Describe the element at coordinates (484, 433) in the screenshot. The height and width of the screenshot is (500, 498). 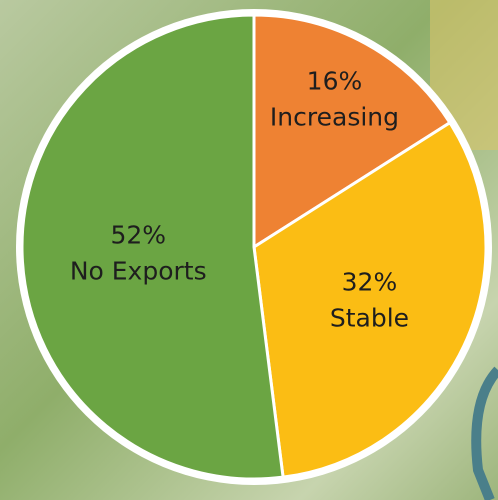
I see `background-decoration` at that location.